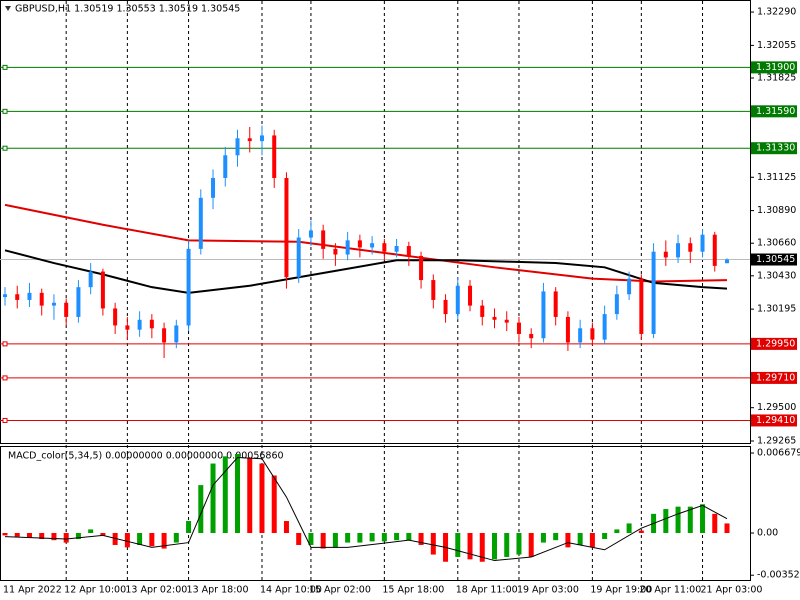  I want to click on level-label: 1.29410, so click(775, 420).